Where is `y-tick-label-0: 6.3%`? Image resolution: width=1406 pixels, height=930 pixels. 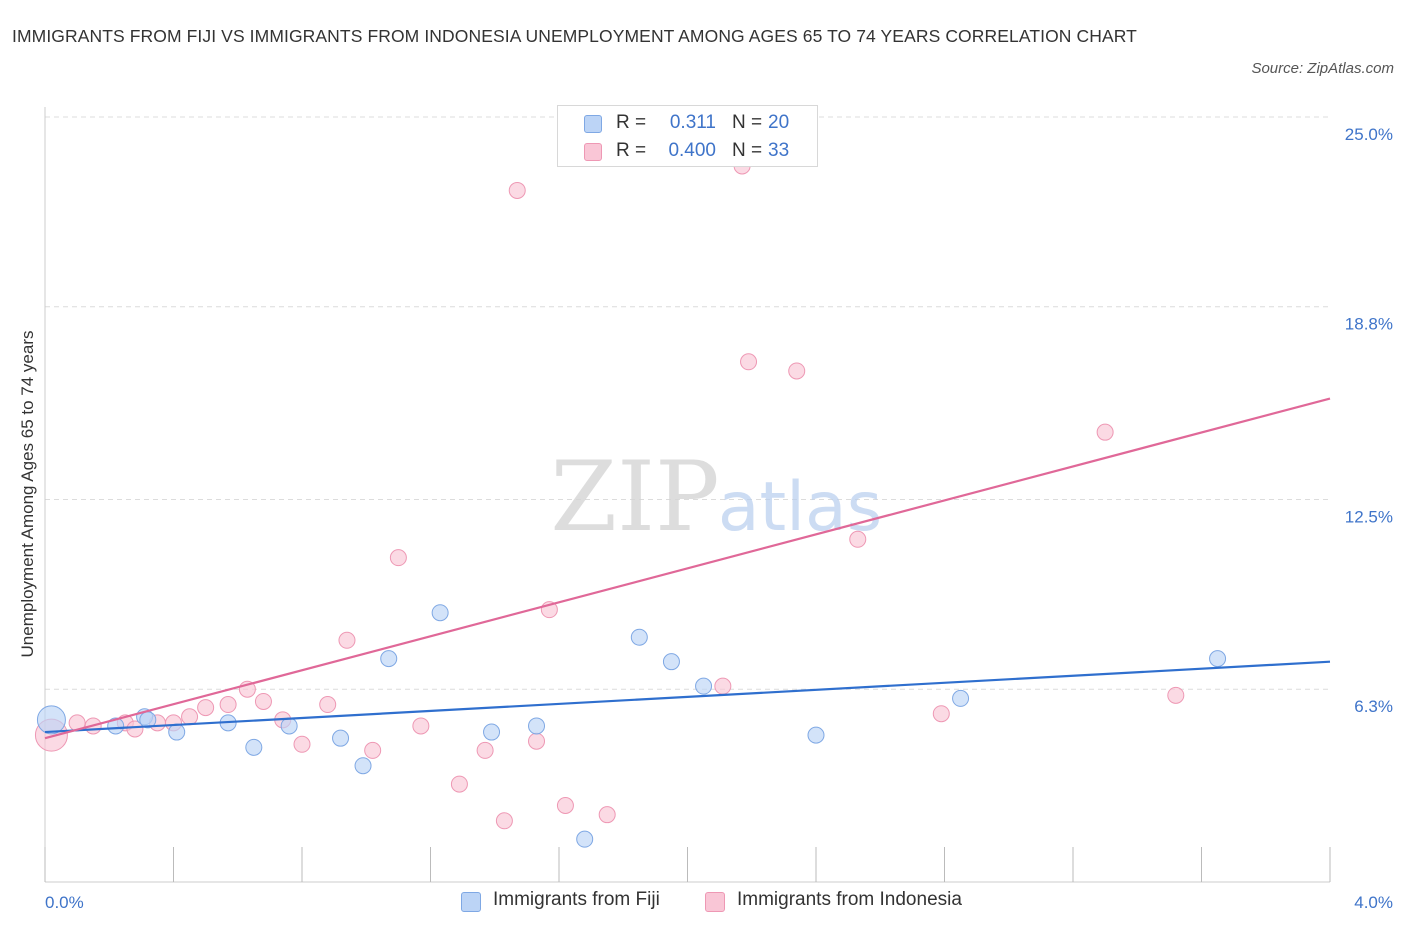
y-tick-label-0: 6.3% is located at coordinates (1373, 706).